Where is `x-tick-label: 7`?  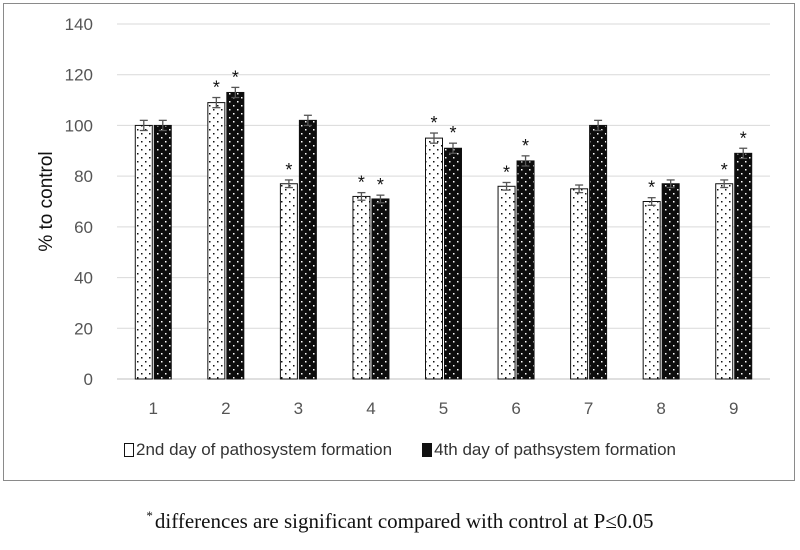 x-tick-label: 7 is located at coordinates (588, 408).